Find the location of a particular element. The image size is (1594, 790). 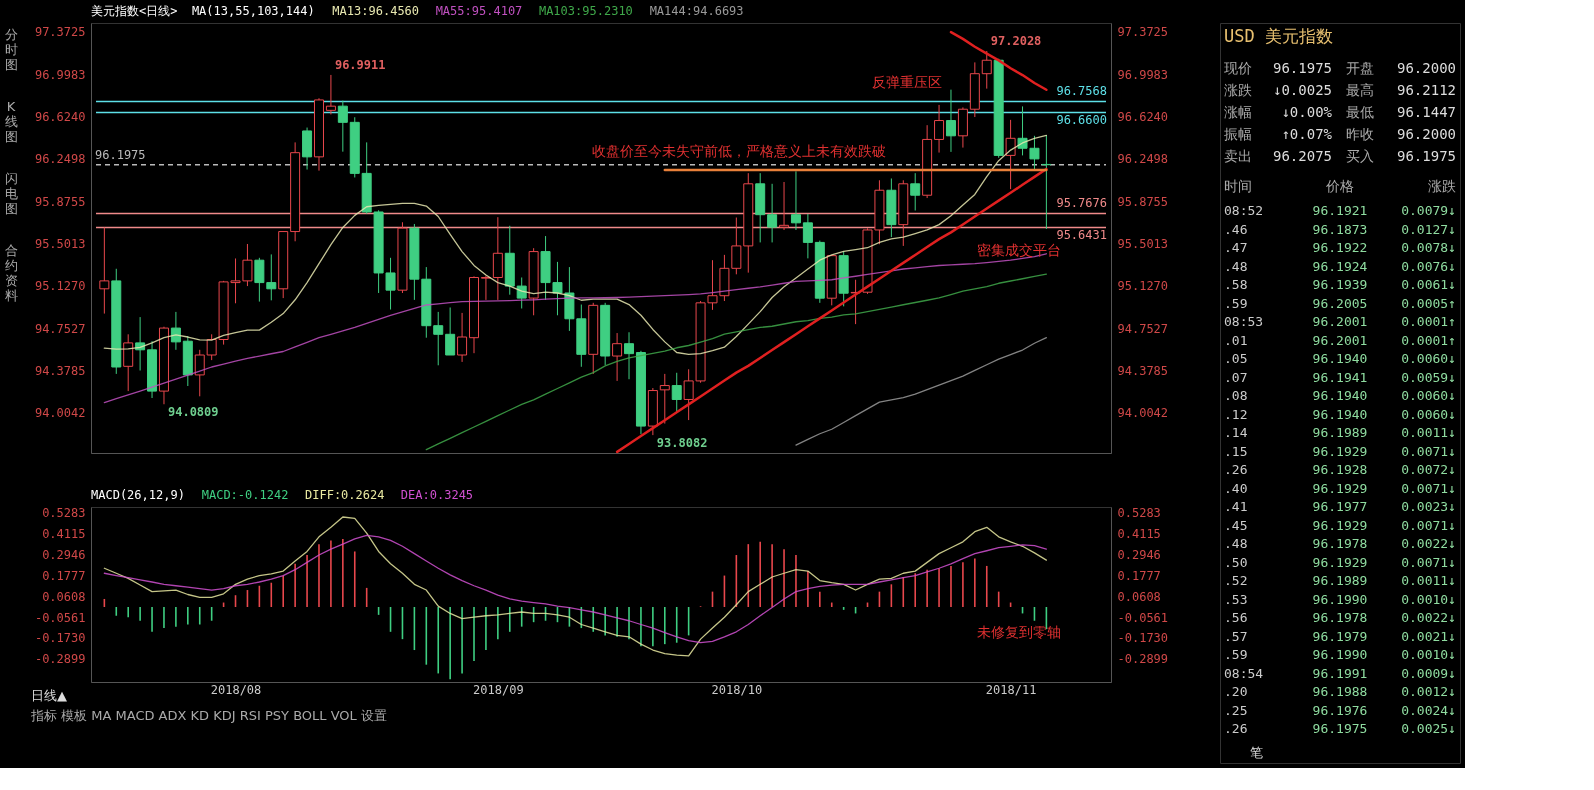

y2-tick-label: 96.2498 is located at coordinates (1143, 159).